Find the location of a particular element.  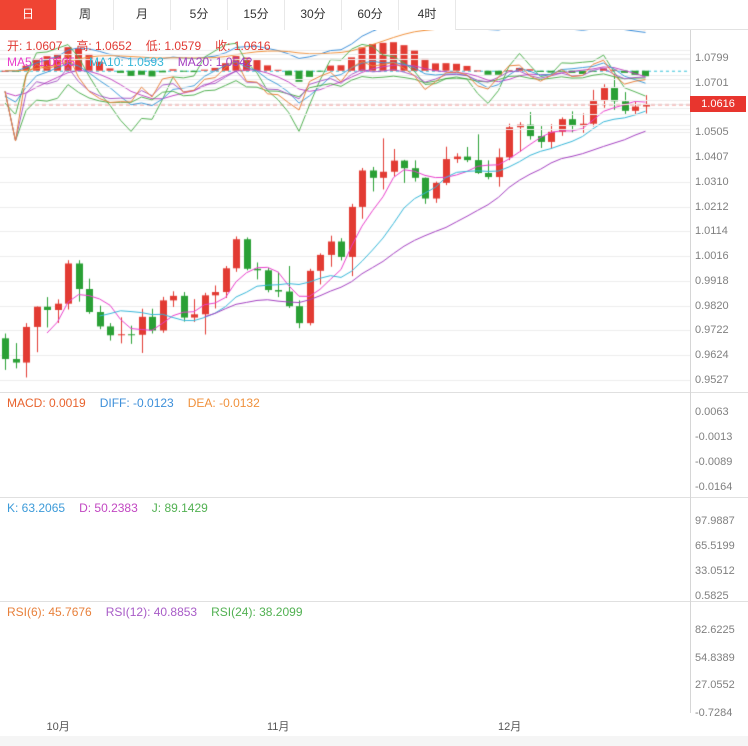

kdj-axis-label: 33.0512 is located at coordinates (715, 571).